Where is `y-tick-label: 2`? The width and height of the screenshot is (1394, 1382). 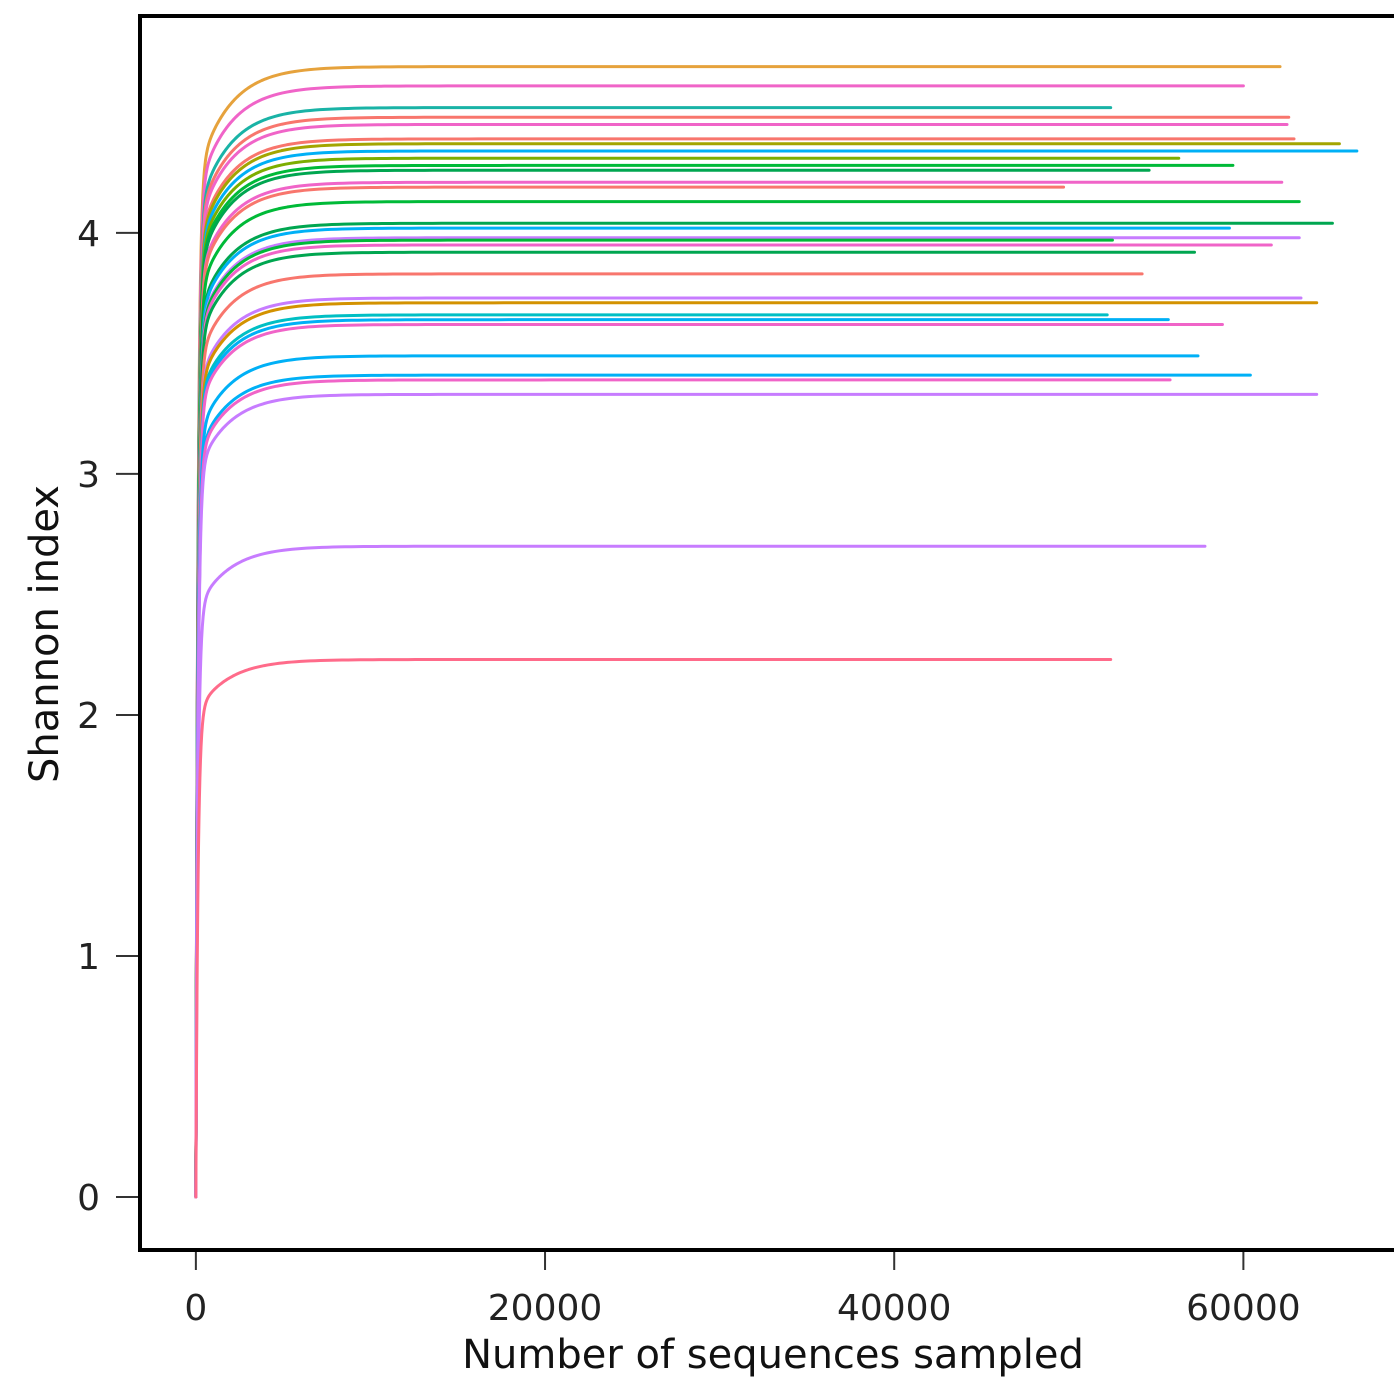
y-tick-label: 2 is located at coordinates (88, 716).